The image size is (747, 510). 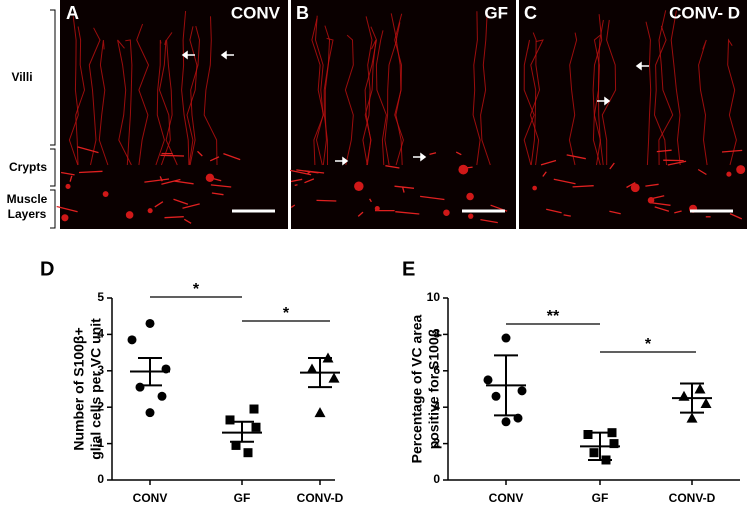 I want to click on y-tick-label: 3, so click(x=100, y=370).